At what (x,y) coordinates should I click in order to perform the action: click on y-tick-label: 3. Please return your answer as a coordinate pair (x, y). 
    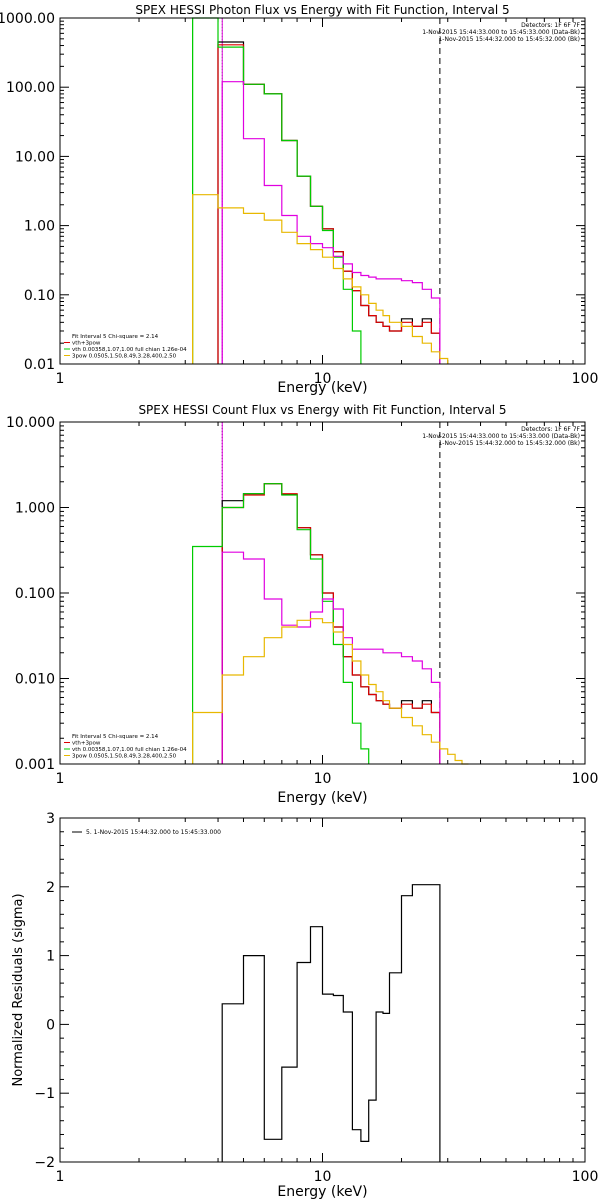
    Looking at the image, I should click on (50, 819).